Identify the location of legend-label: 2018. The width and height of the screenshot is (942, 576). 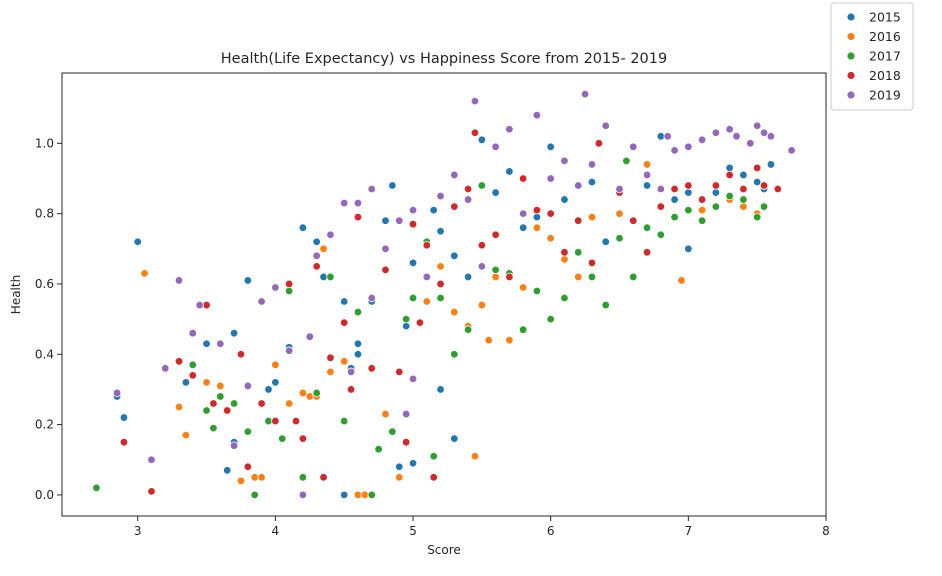
(885, 75).